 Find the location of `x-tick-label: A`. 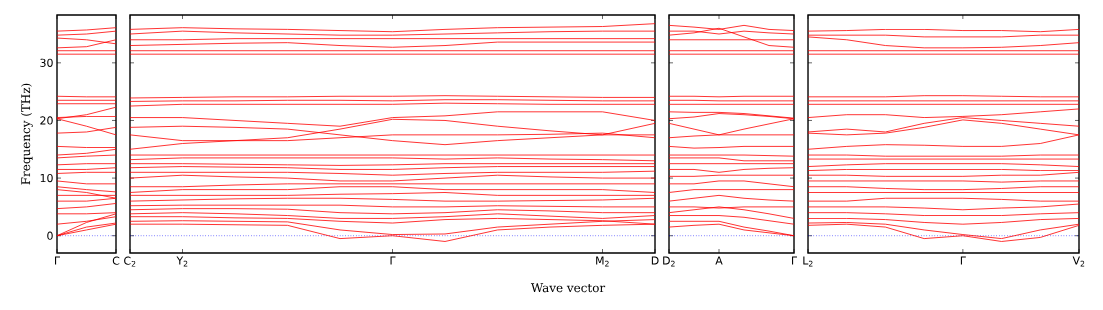

x-tick-label: A is located at coordinates (719, 260).